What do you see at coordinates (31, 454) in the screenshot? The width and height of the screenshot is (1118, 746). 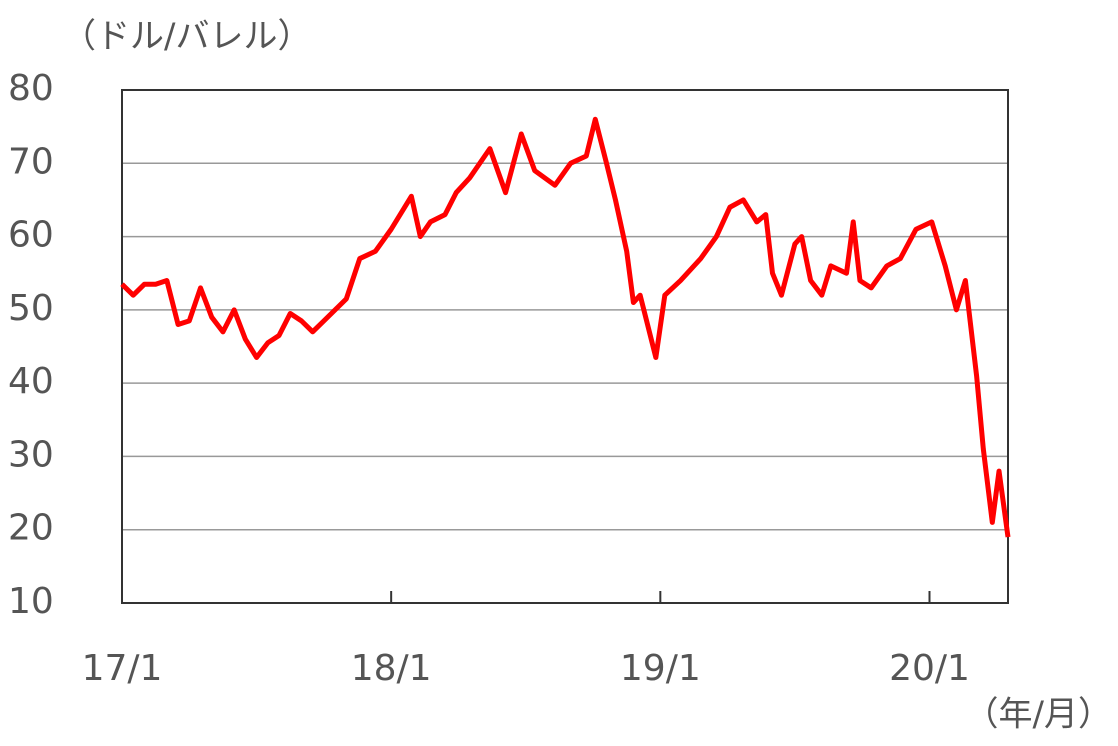 I see `y-tick-label: 30` at bounding box center [31, 454].